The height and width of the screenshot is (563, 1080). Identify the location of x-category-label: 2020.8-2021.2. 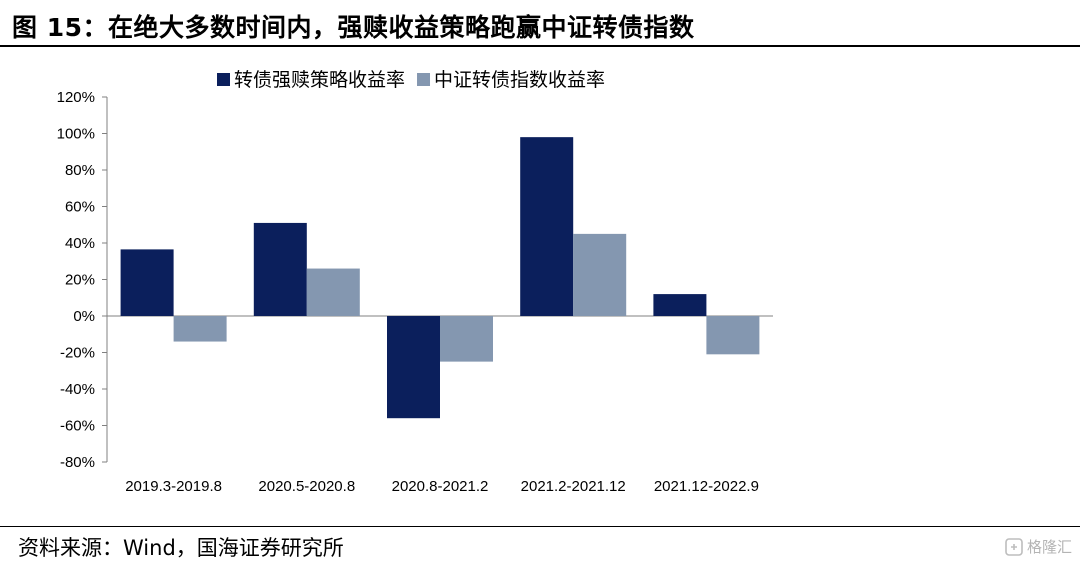
(440, 486).